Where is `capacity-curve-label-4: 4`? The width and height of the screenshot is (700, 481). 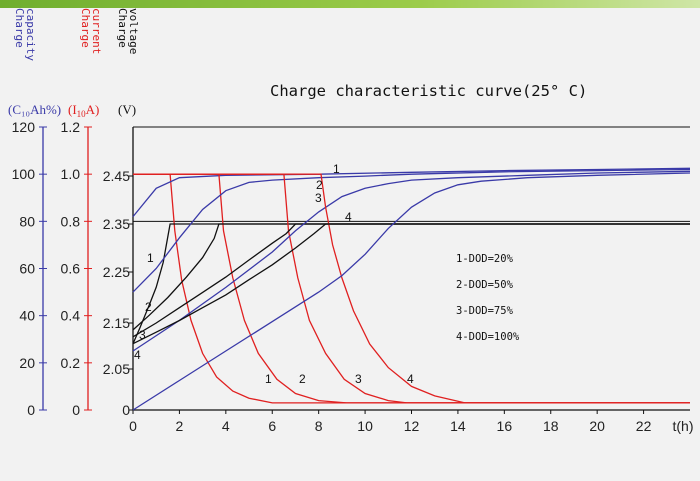
capacity-curve-label-4: 4 is located at coordinates (348, 217).